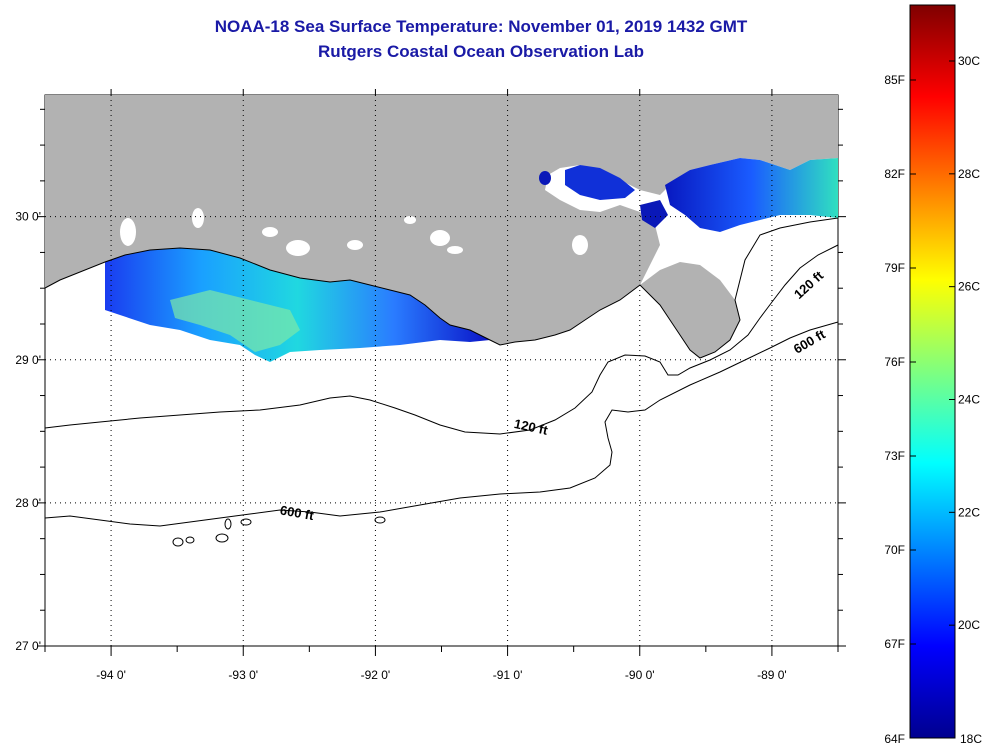  I want to click on sst-west-warm, so click(235, 321).